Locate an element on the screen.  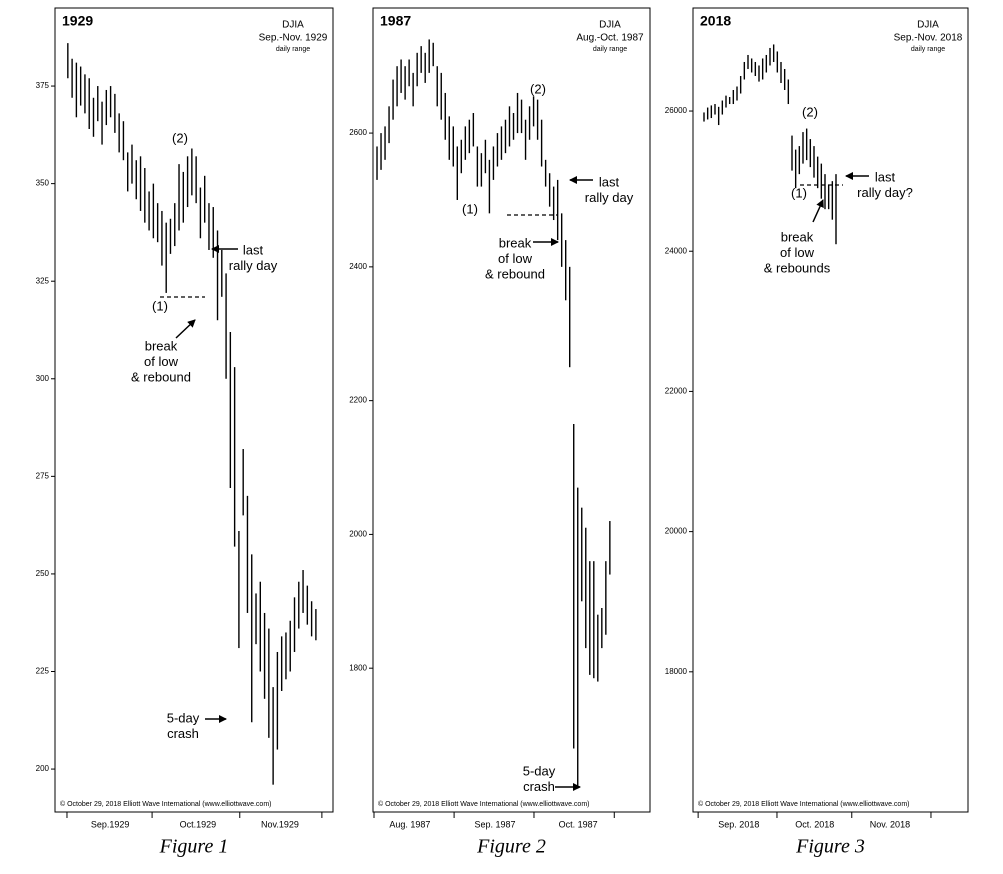
annotation: rally day? is located at coordinates (885, 192).